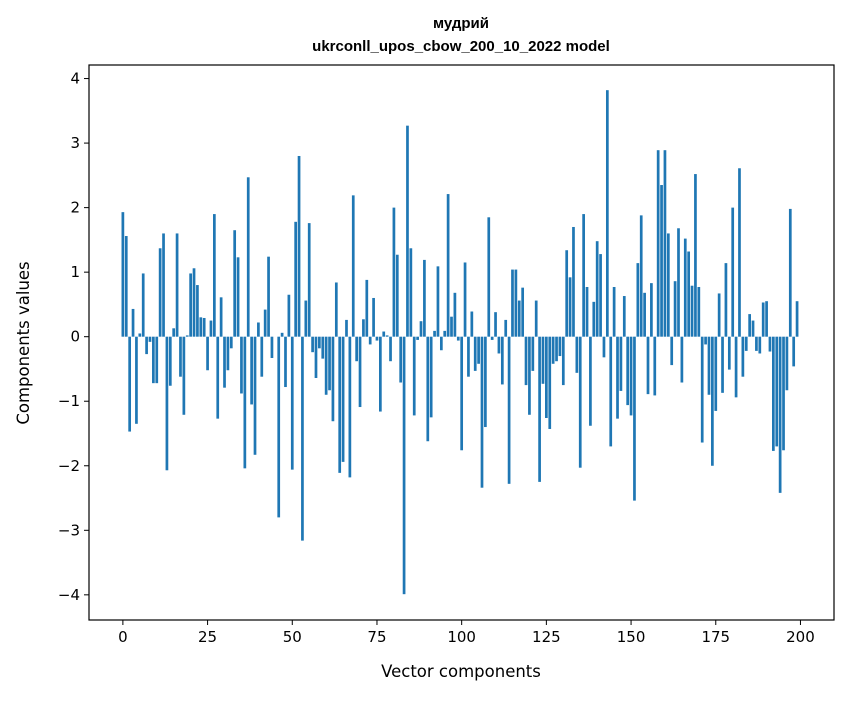 This screenshot has height=701, width=847. Describe the element at coordinates (69, 401) in the screenshot. I see `y-tick-label: −1` at that location.